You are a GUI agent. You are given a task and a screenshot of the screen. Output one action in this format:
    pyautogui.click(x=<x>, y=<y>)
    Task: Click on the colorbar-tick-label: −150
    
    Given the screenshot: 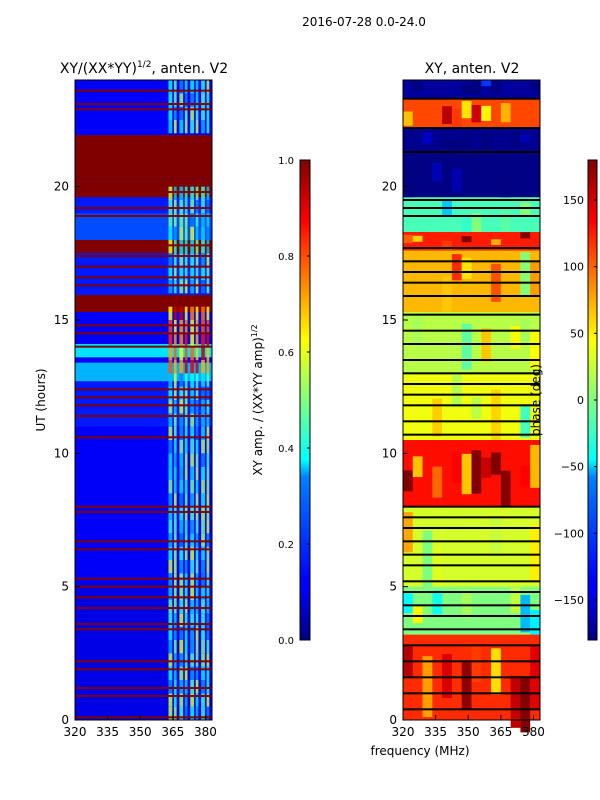 What is the action you would take?
    pyautogui.click(x=569, y=600)
    